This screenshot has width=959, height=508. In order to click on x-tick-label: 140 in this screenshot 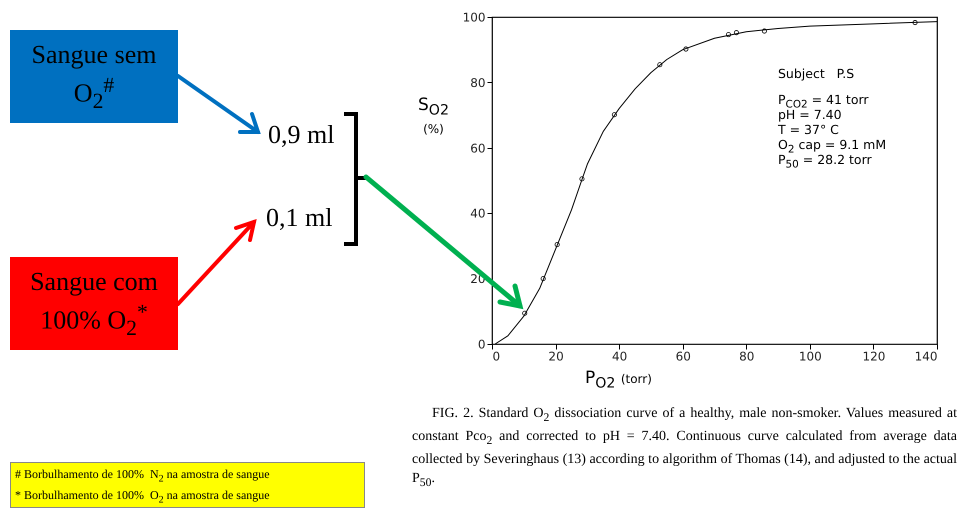, I will do `click(926, 357)`.